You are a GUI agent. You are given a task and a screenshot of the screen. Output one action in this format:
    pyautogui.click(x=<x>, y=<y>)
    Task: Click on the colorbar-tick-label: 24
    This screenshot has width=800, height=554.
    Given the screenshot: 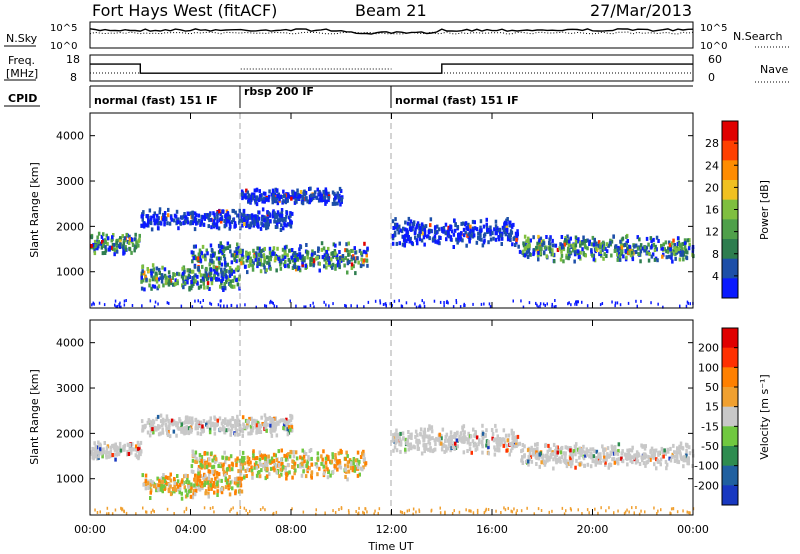 What is the action you would take?
    pyautogui.click(x=712, y=165)
    